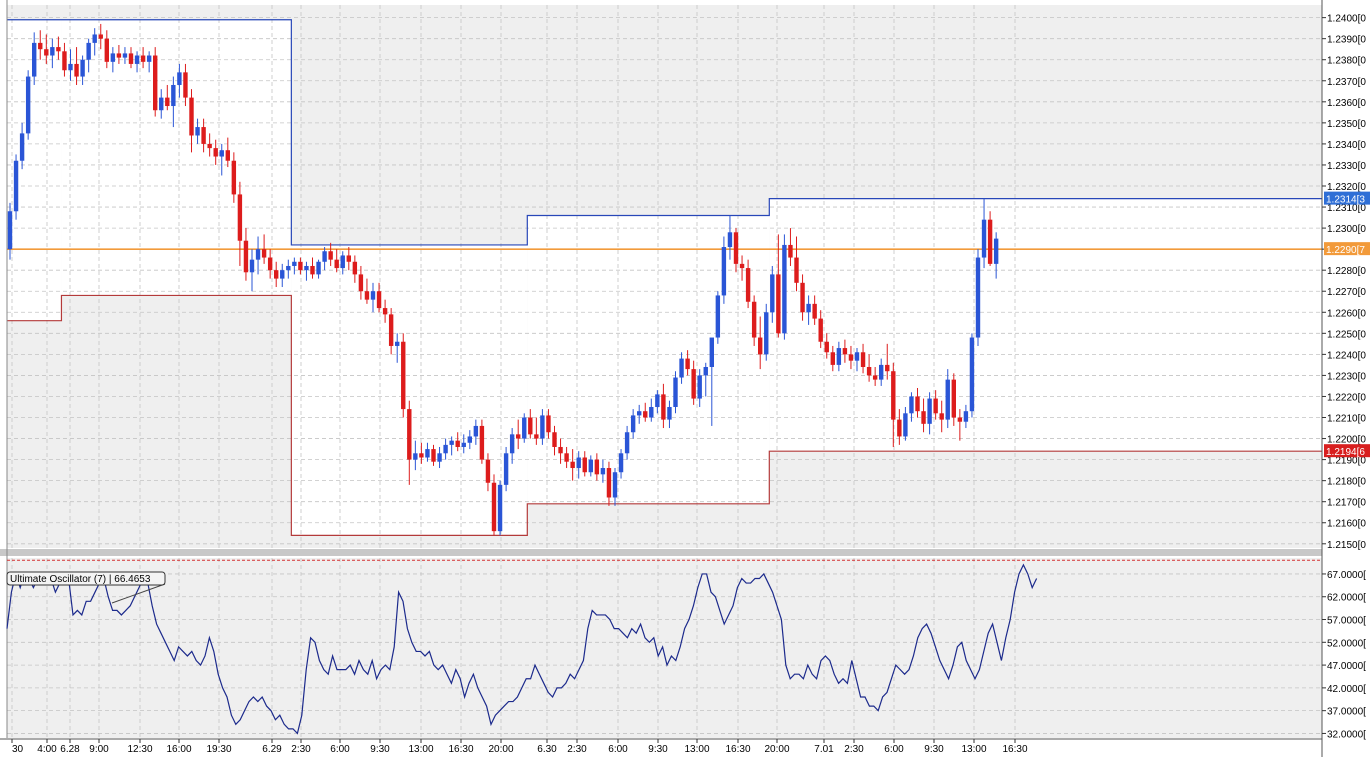 The width and height of the screenshot is (1370, 762). I want to click on pane-divider, so click(661, 552).